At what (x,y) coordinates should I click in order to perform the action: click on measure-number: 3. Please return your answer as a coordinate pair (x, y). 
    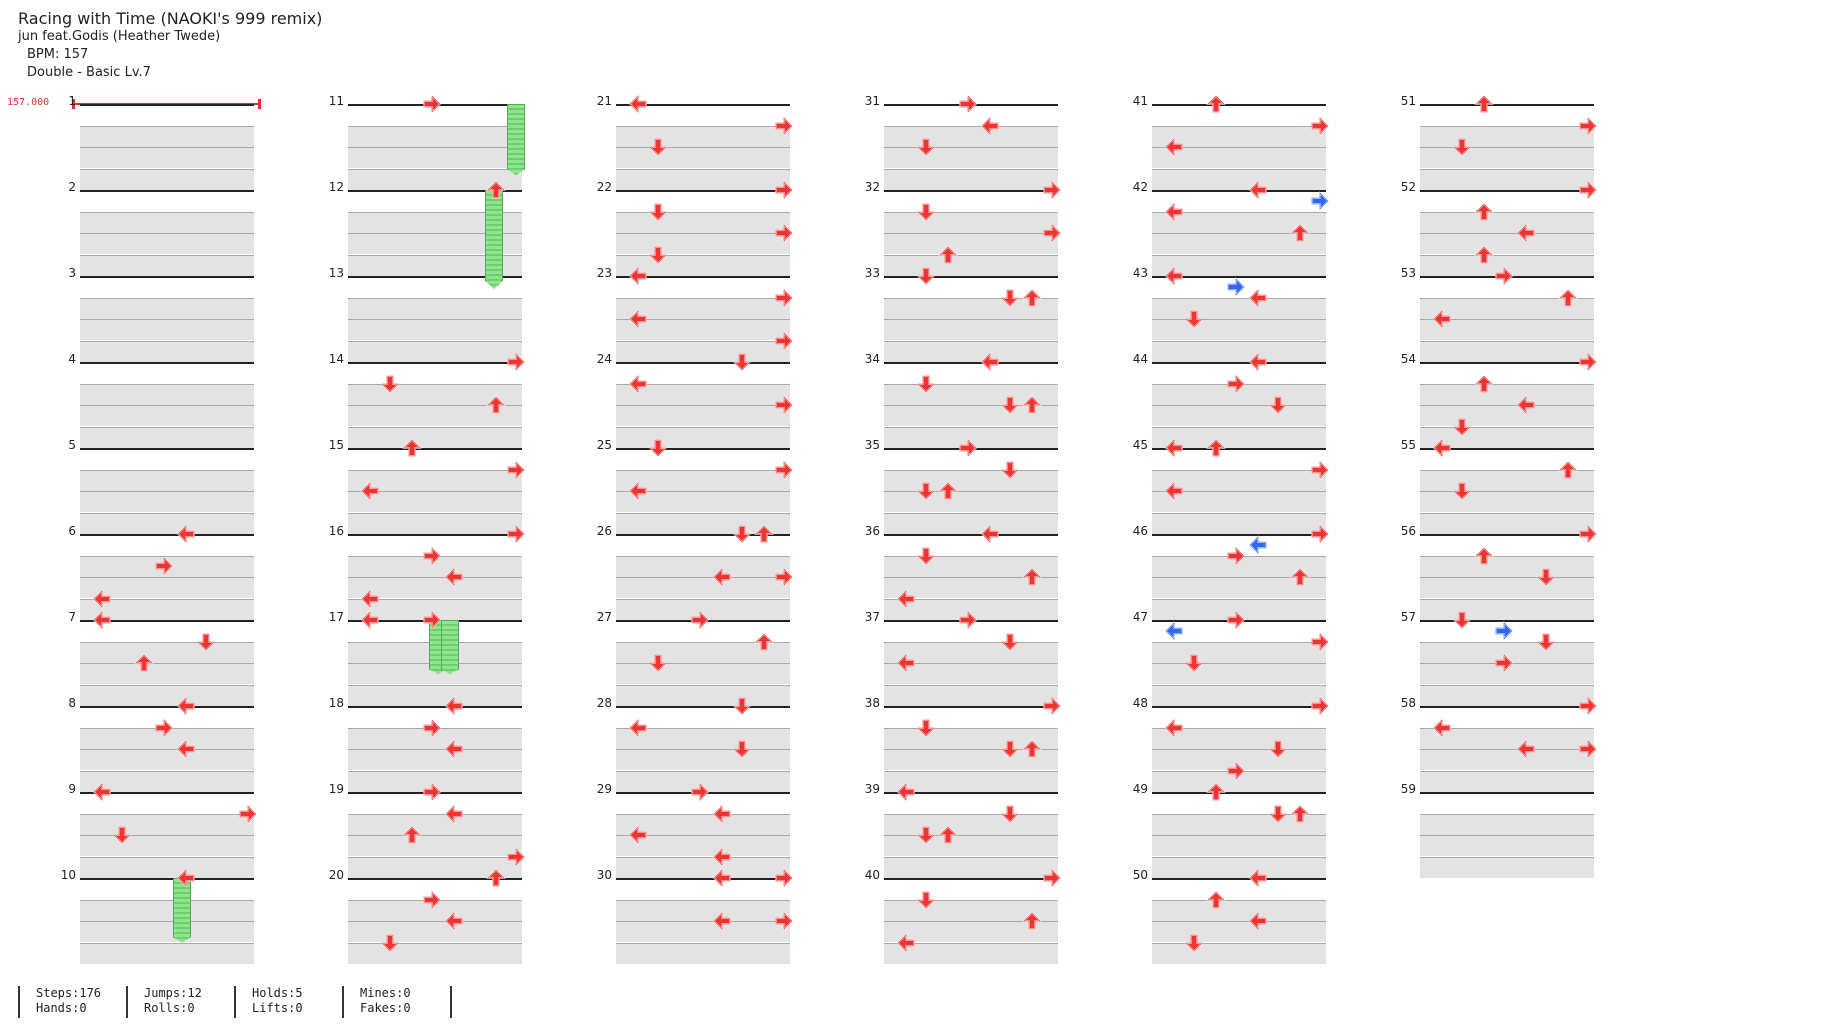
    Looking at the image, I should click on (72, 273).